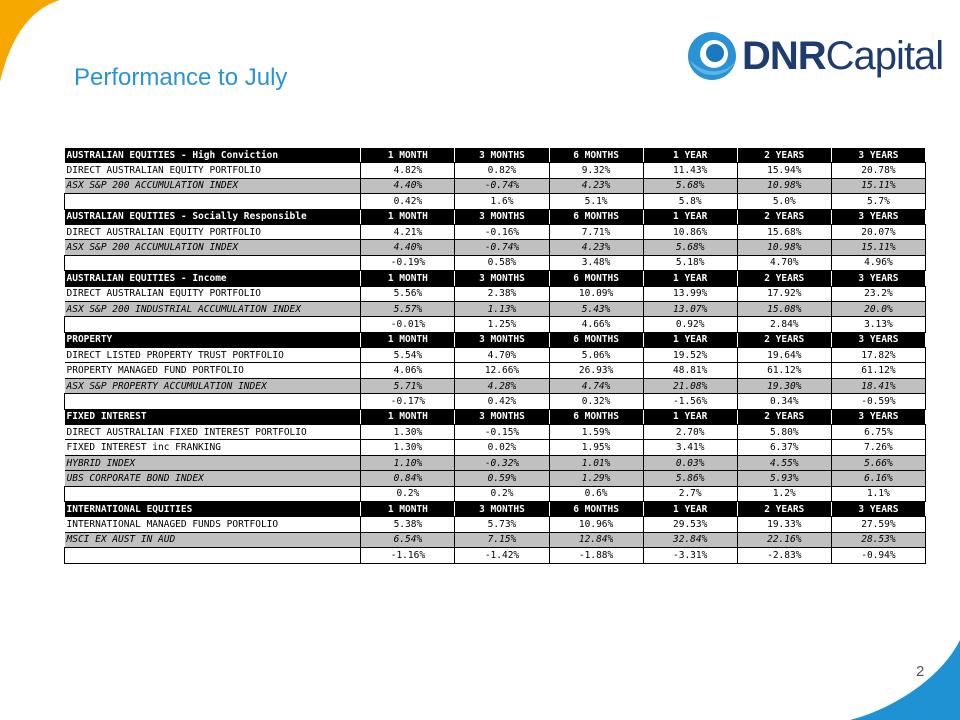  What do you see at coordinates (502, 524) in the screenshot?
I see `return-value: 5.73%` at bounding box center [502, 524].